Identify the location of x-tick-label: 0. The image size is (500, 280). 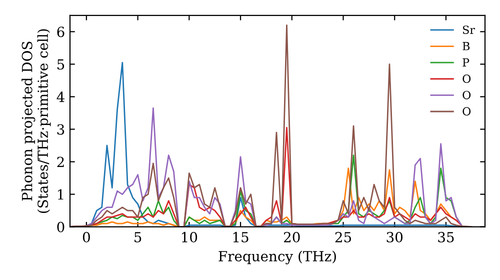
(86, 237).